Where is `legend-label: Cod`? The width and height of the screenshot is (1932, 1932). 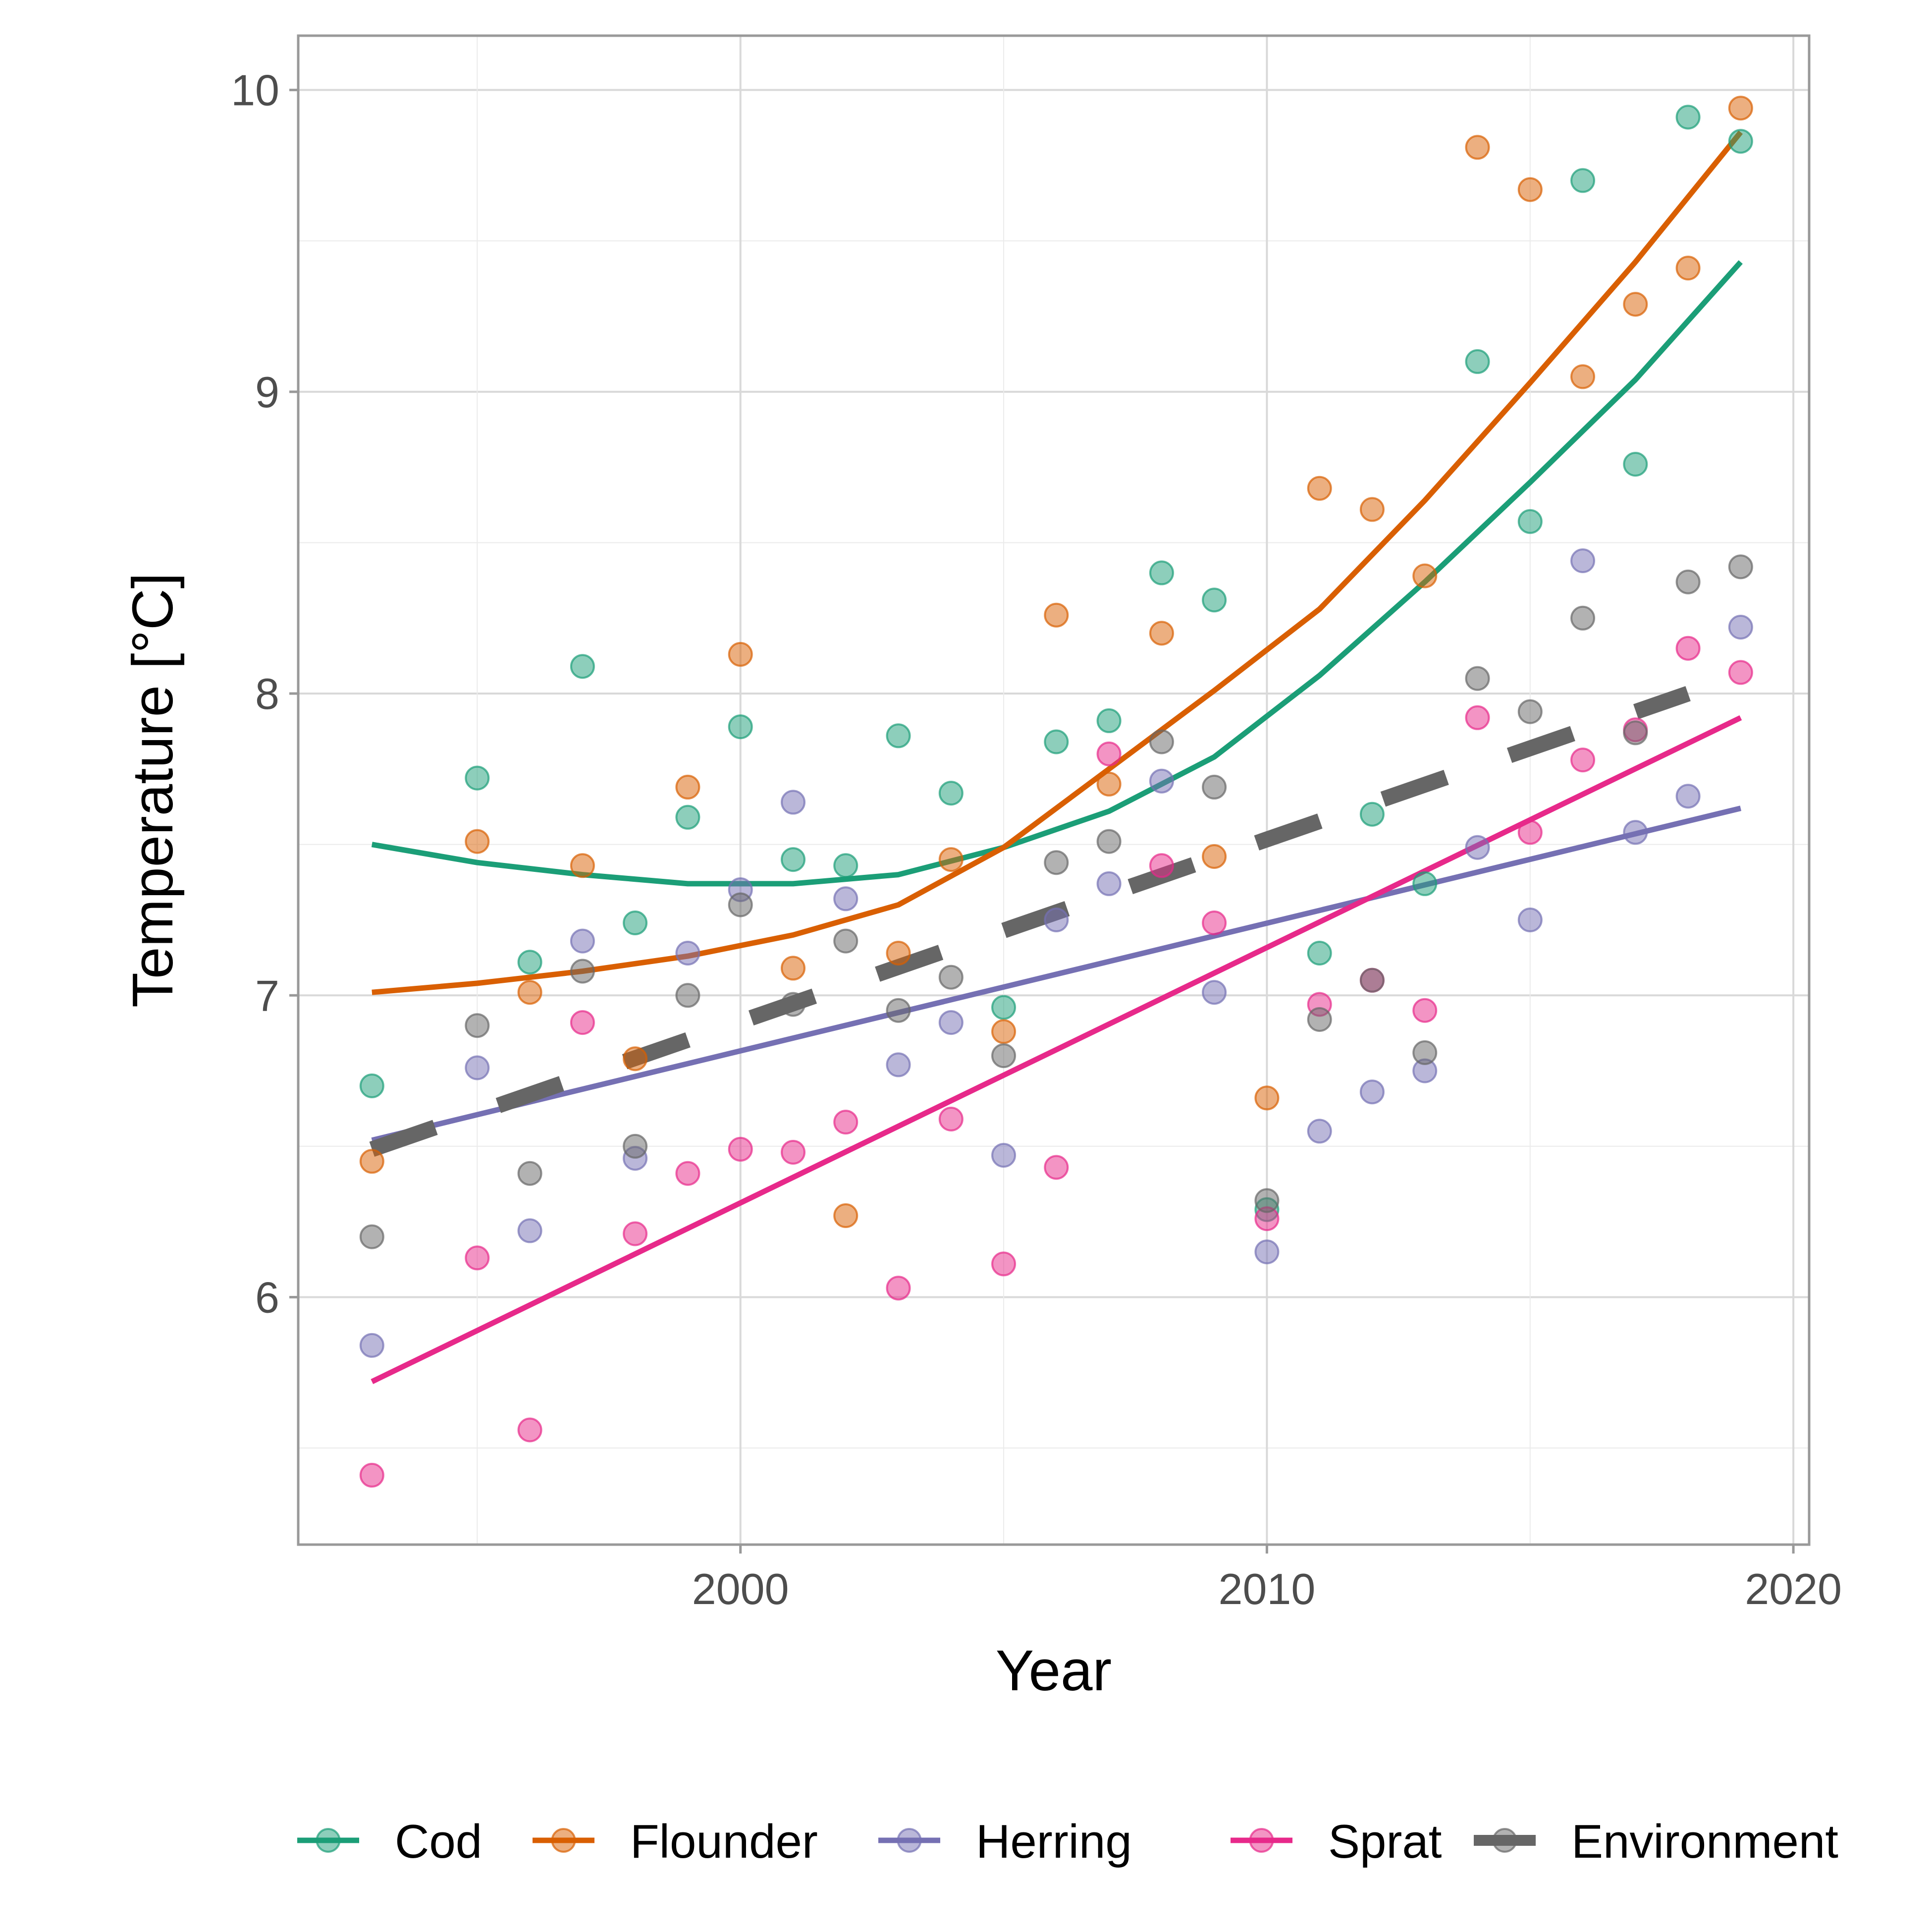 legend-label: Cod is located at coordinates (438, 1841).